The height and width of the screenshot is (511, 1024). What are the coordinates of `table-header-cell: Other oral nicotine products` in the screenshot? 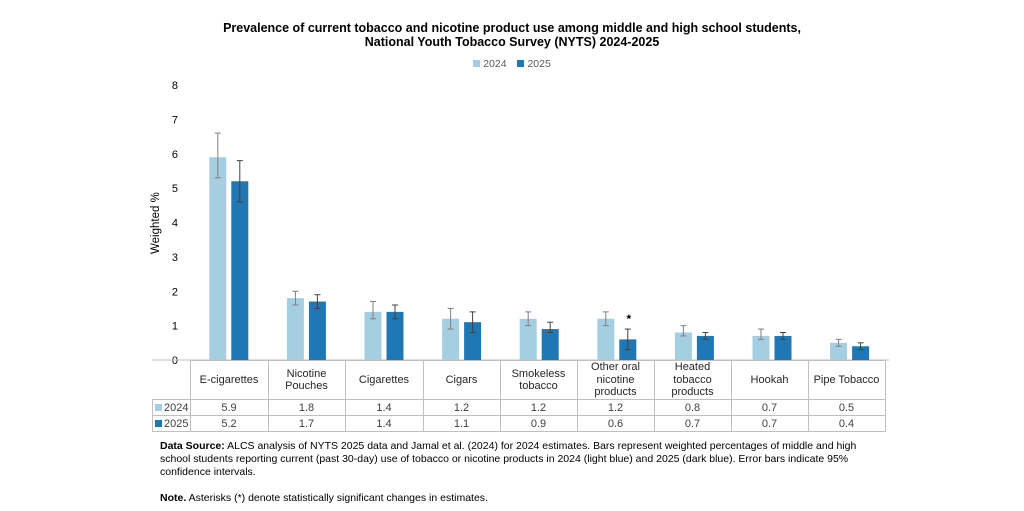 It's located at (615, 380).